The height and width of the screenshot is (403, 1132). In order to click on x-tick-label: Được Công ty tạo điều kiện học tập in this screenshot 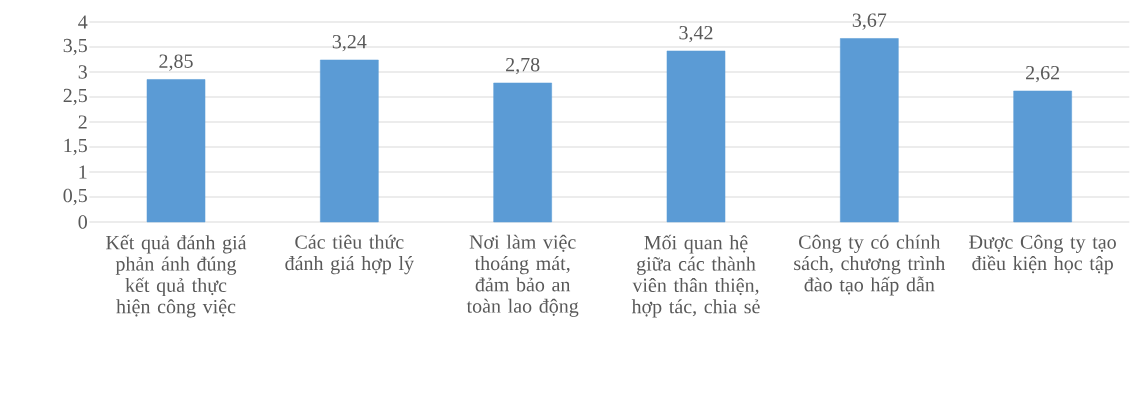, I will do `click(1042, 254)`.